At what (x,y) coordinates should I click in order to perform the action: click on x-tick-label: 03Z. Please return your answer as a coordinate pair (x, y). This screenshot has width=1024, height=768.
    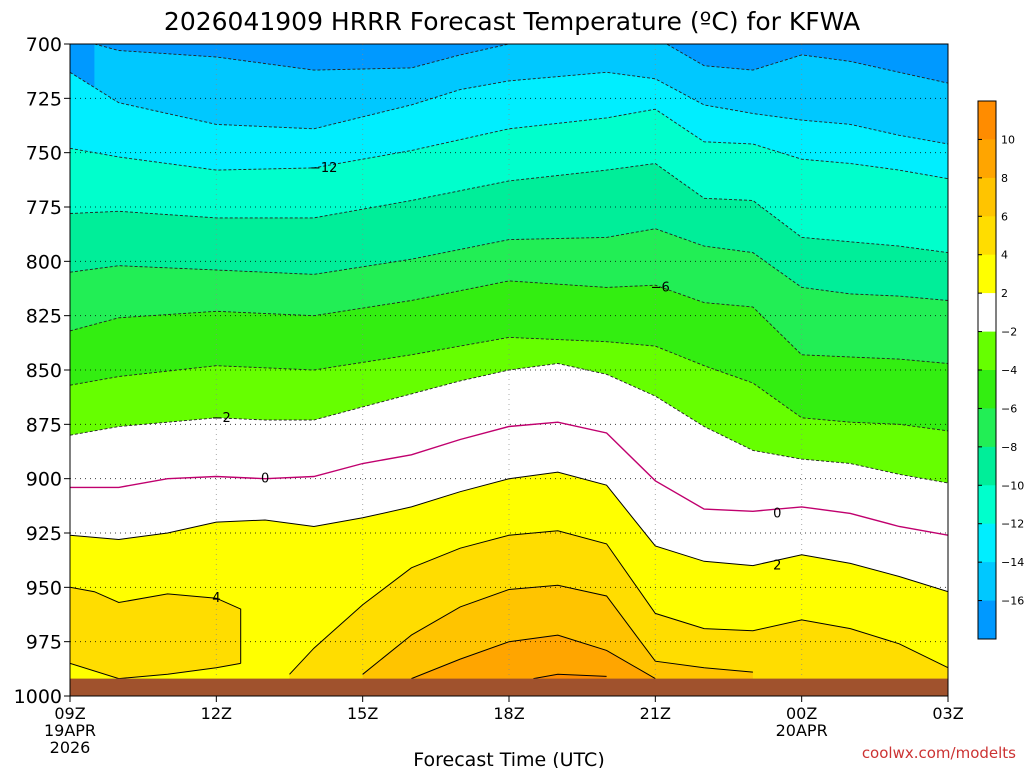
    Looking at the image, I should click on (947, 713).